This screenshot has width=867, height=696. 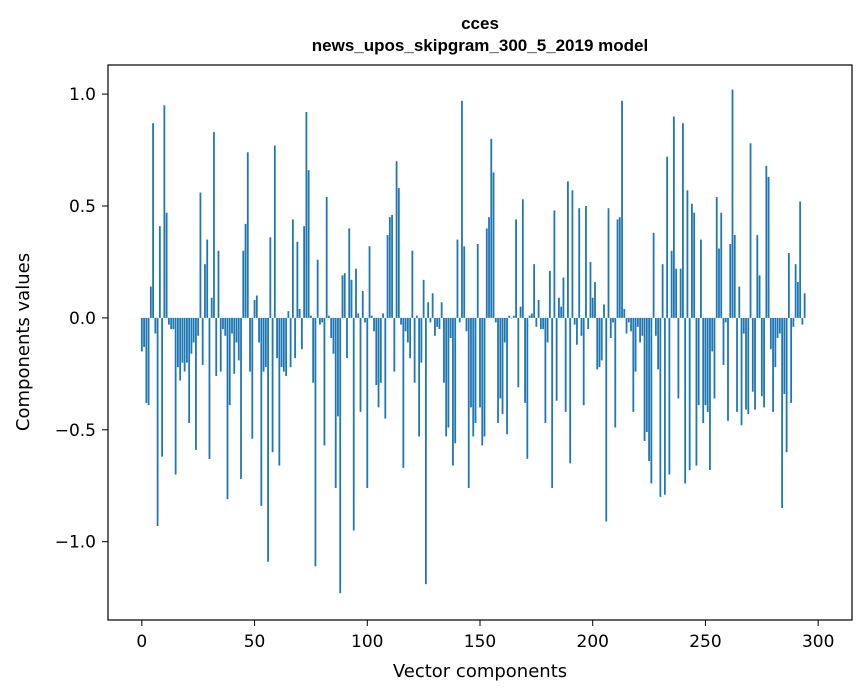 What do you see at coordinates (480, 23) in the screenshot?
I see `chart-title-line1: cces` at bounding box center [480, 23].